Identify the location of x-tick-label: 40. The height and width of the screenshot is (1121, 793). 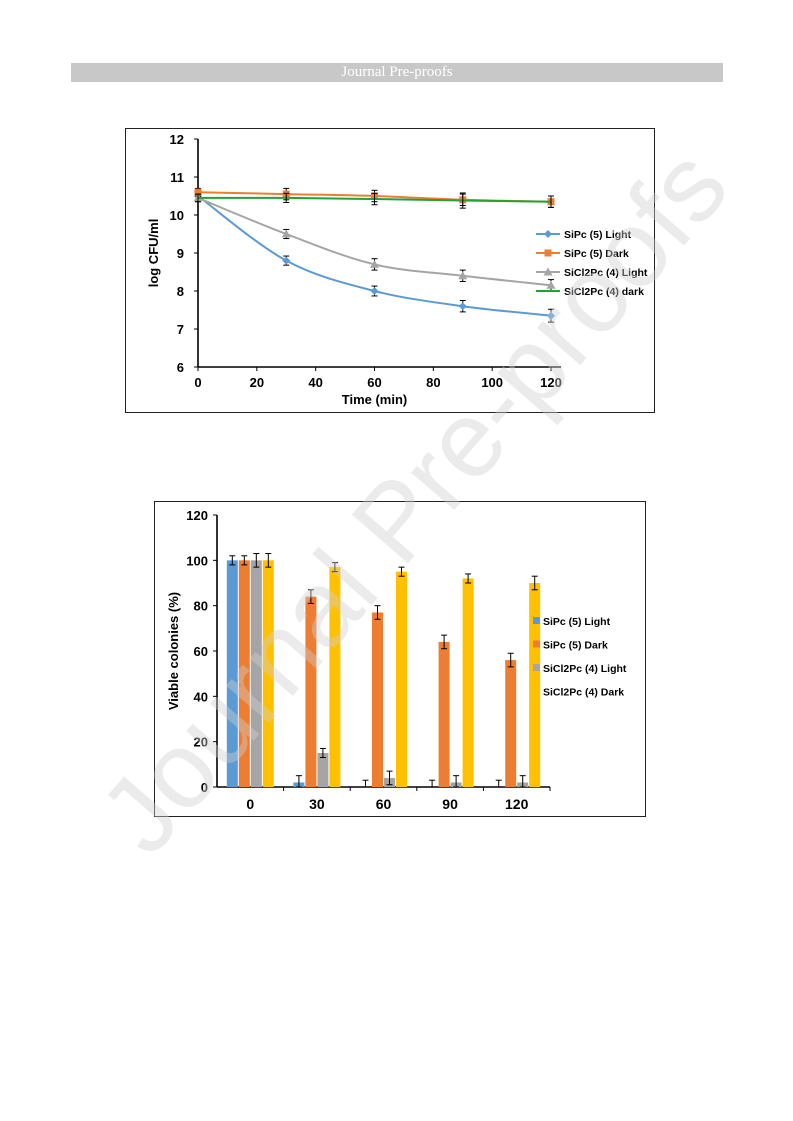
(315, 382).